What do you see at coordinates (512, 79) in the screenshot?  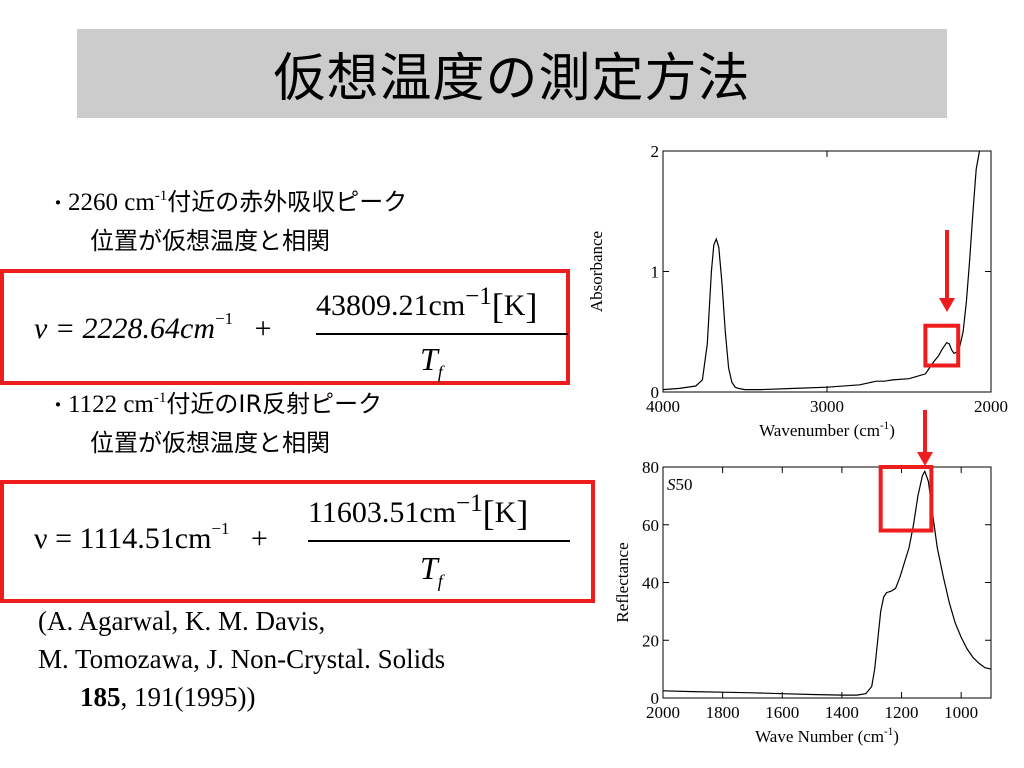 I see `slide-title: 仮想温度の測定方法` at bounding box center [512, 79].